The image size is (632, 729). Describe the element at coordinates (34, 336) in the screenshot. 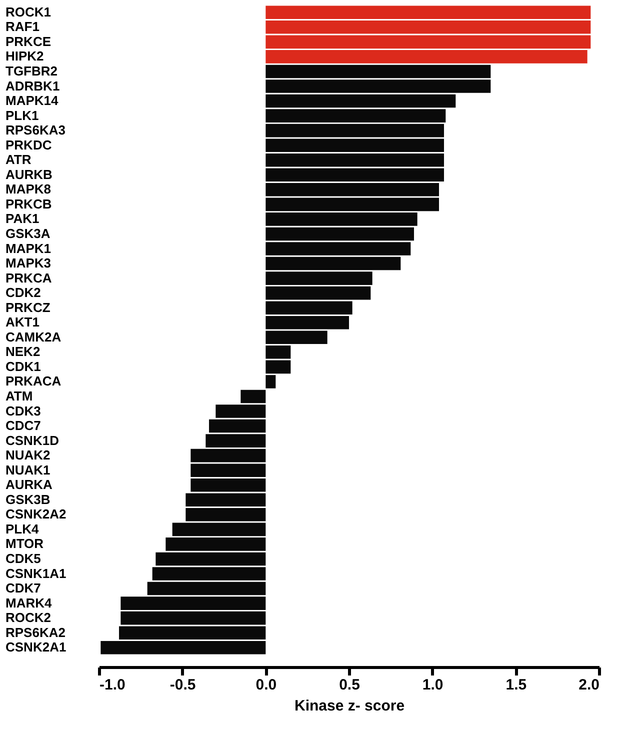

I see `y-tick-label: CAMK2A` at that location.